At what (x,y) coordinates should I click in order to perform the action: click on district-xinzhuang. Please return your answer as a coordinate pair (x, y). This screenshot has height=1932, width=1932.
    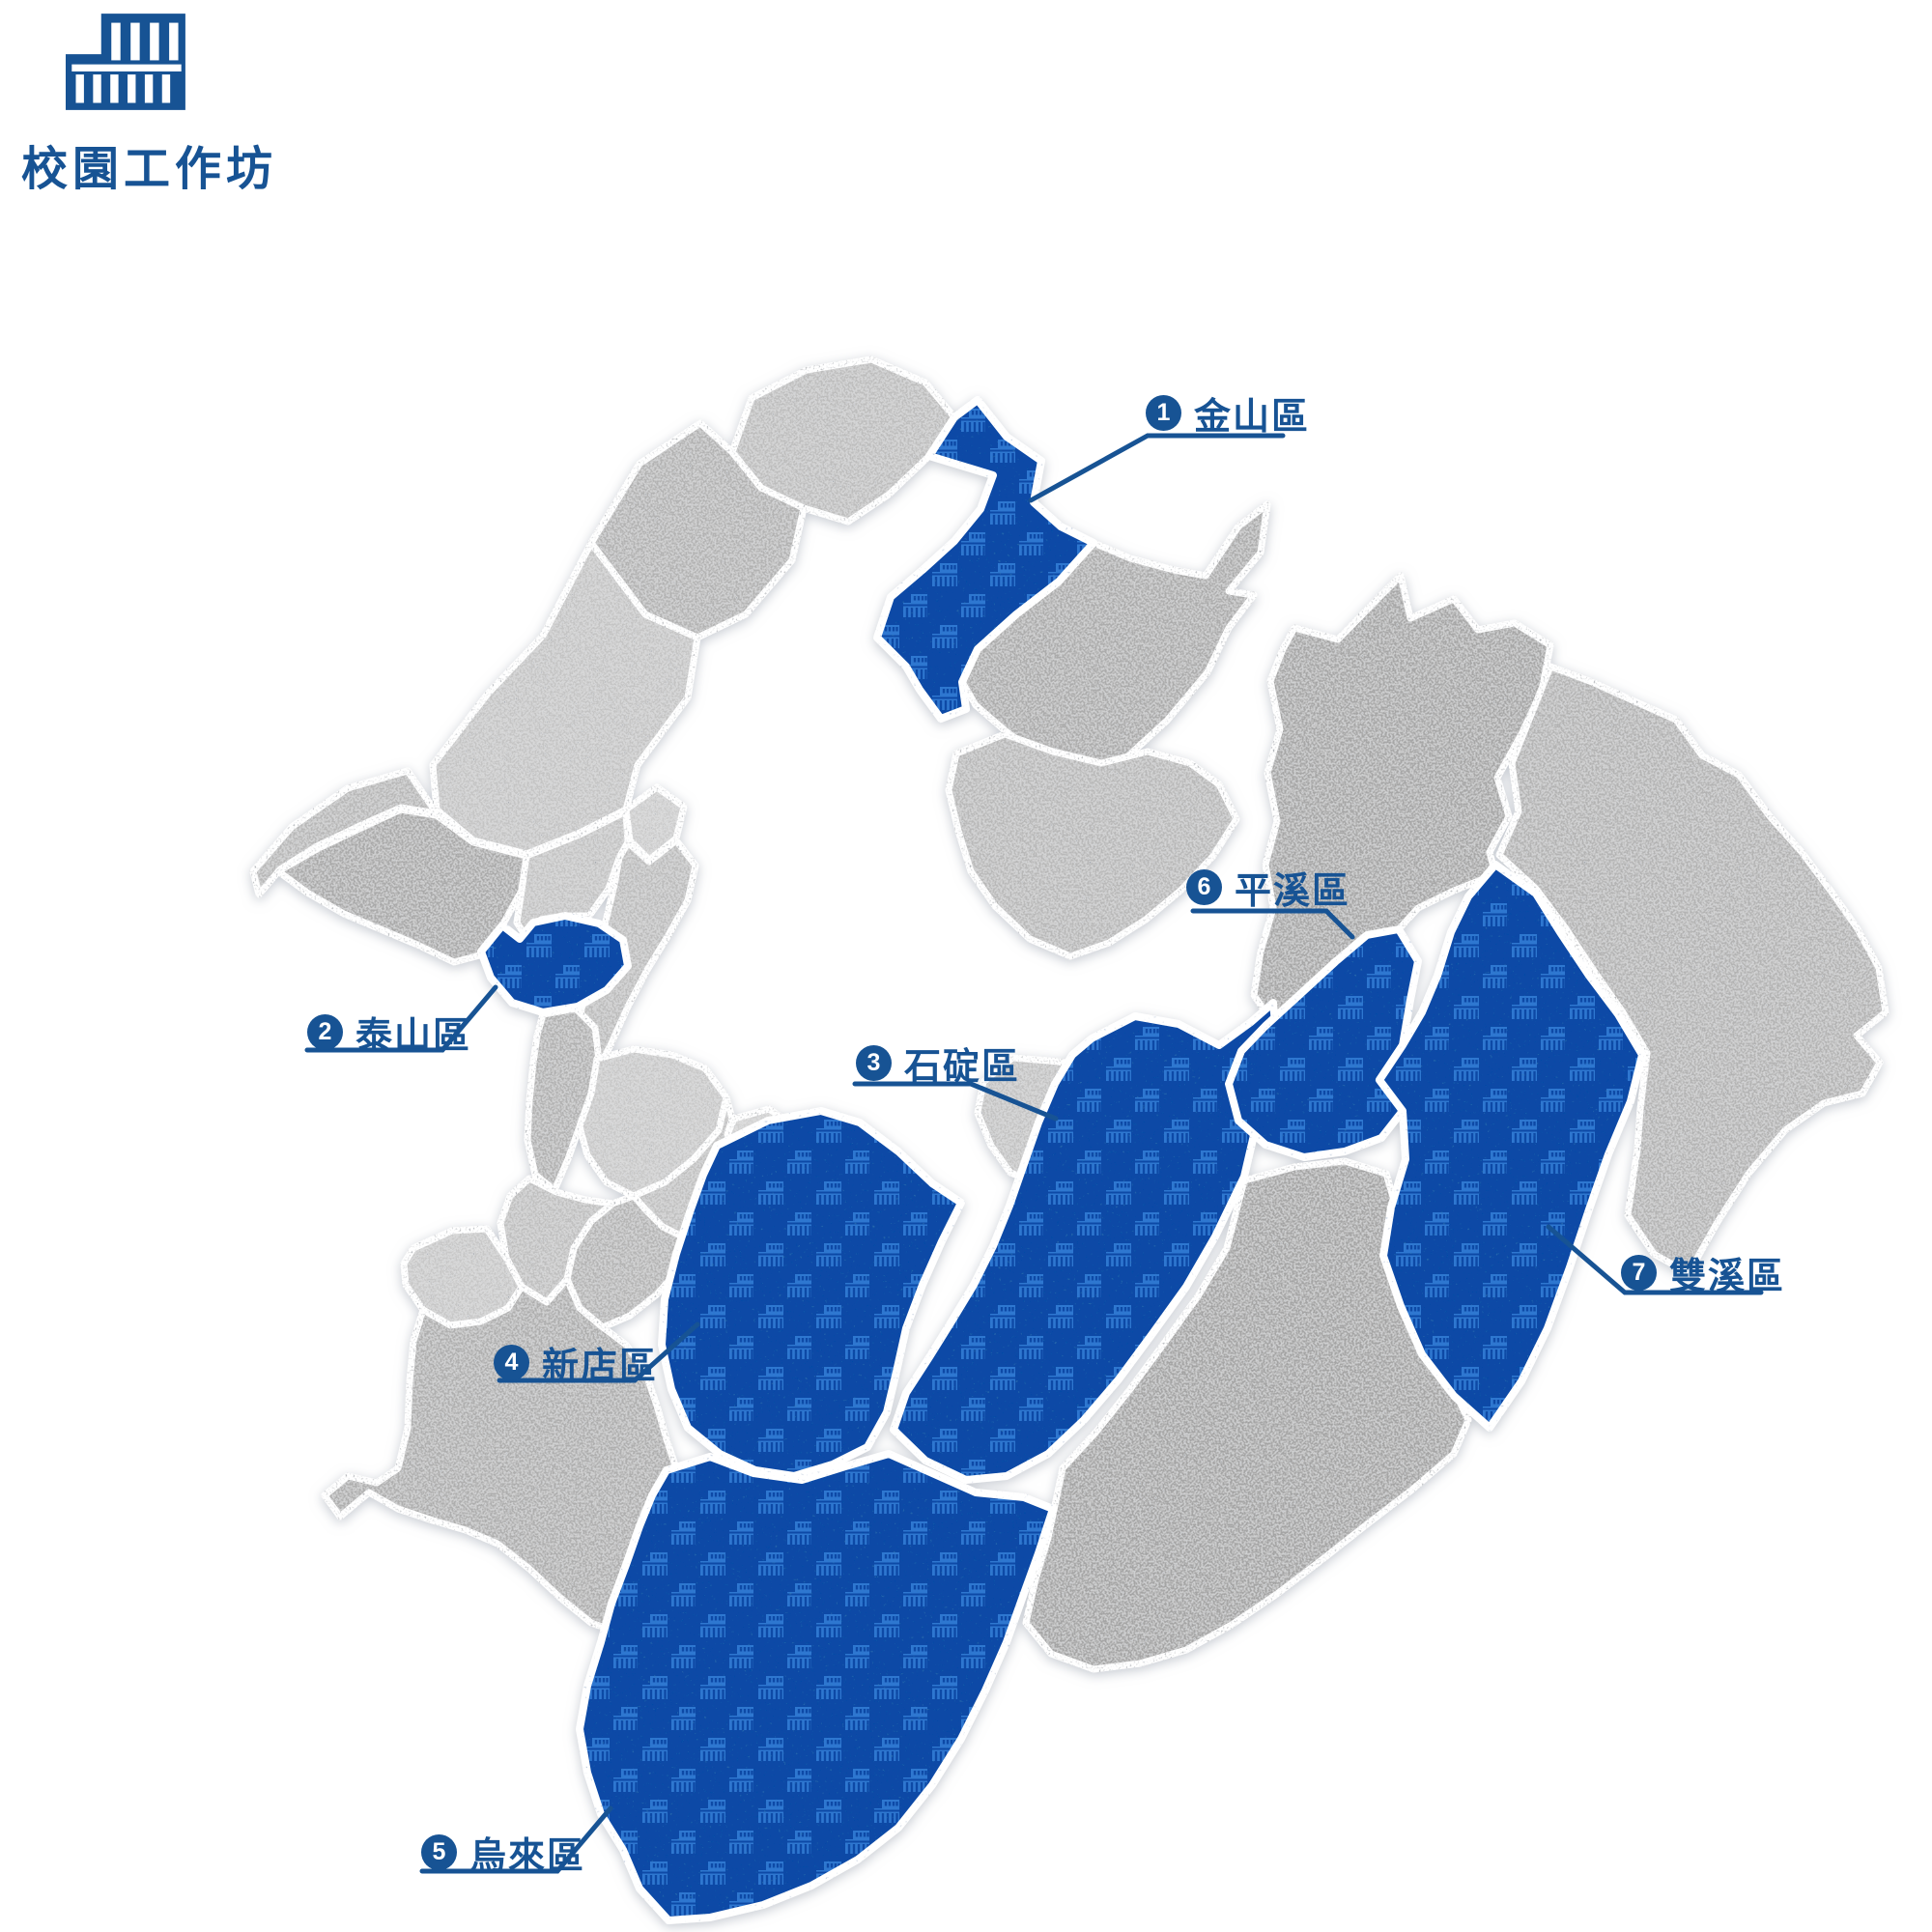
    Looking at the image, I should click on (563, 1099).